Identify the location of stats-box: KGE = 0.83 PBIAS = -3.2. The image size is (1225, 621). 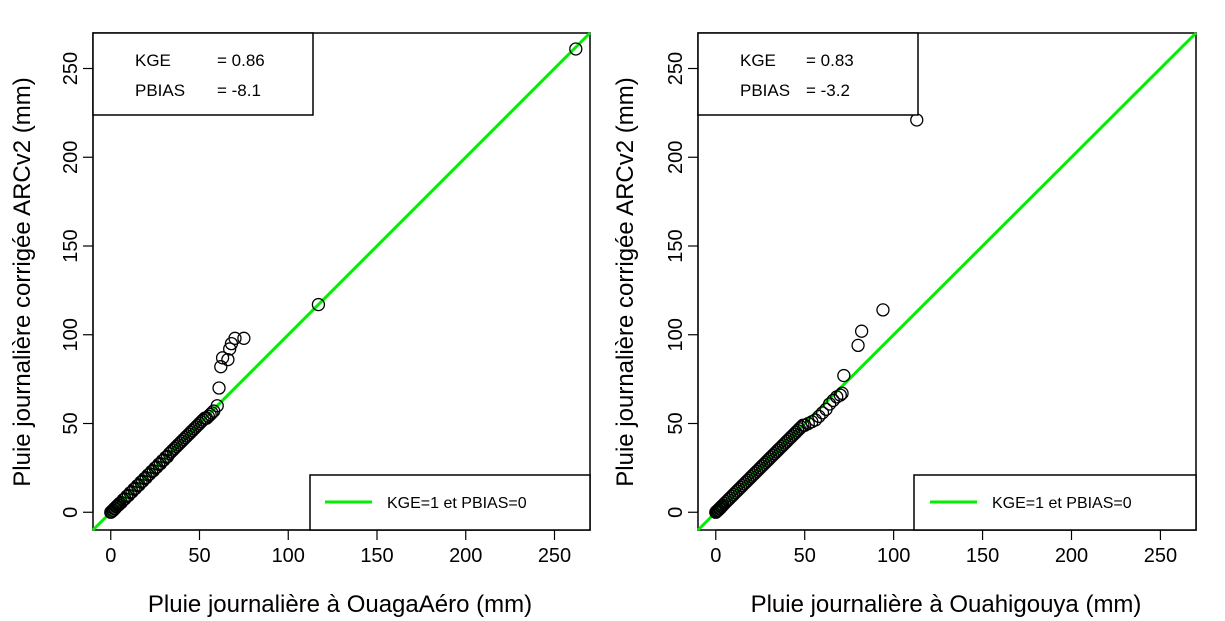
(808, 74).